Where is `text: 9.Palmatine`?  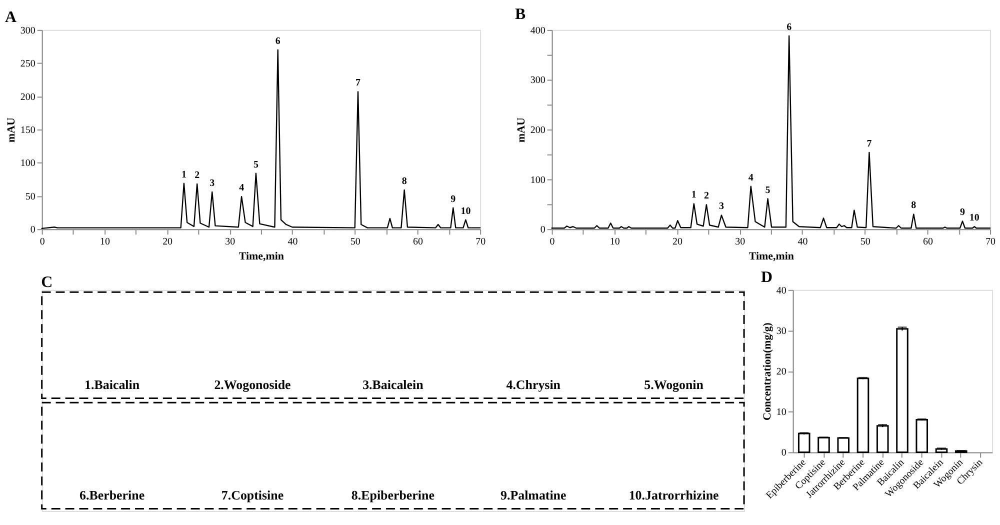
text: 9.Palmatine is located at coordinates (533, 494).